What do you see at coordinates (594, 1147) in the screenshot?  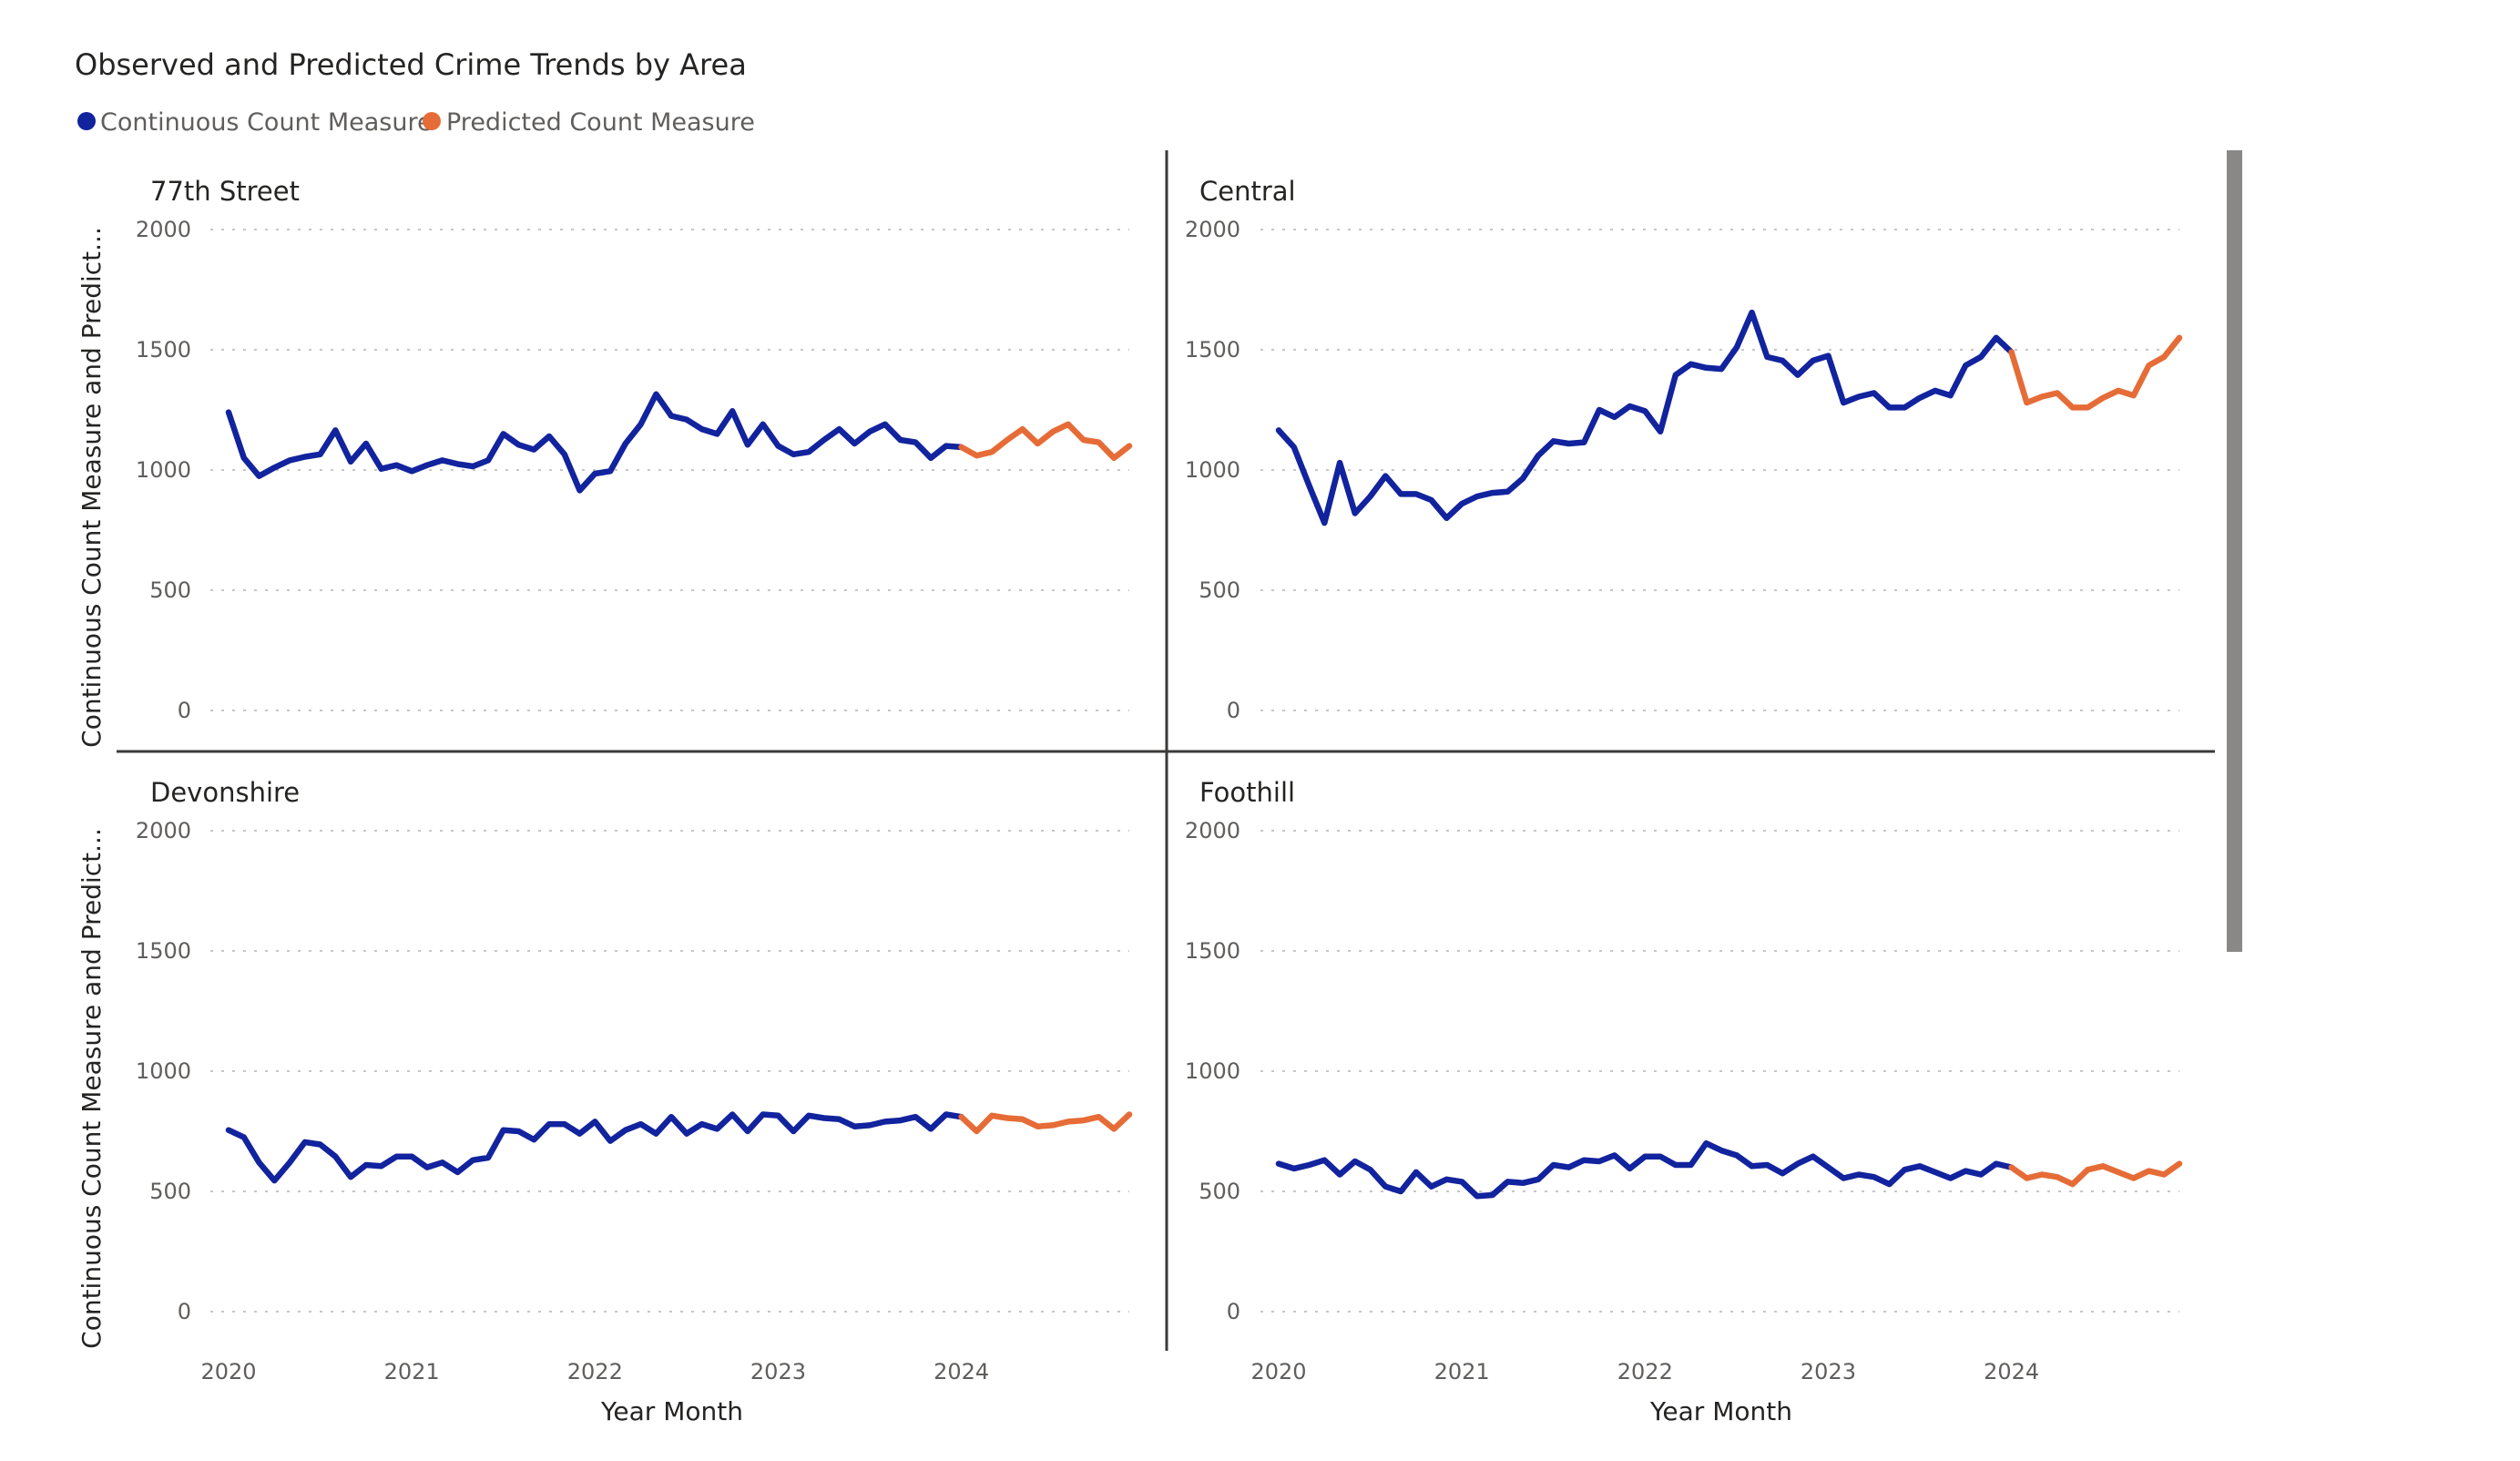 I see `series-observed-devonshire` at bounding box center [594, 1147].